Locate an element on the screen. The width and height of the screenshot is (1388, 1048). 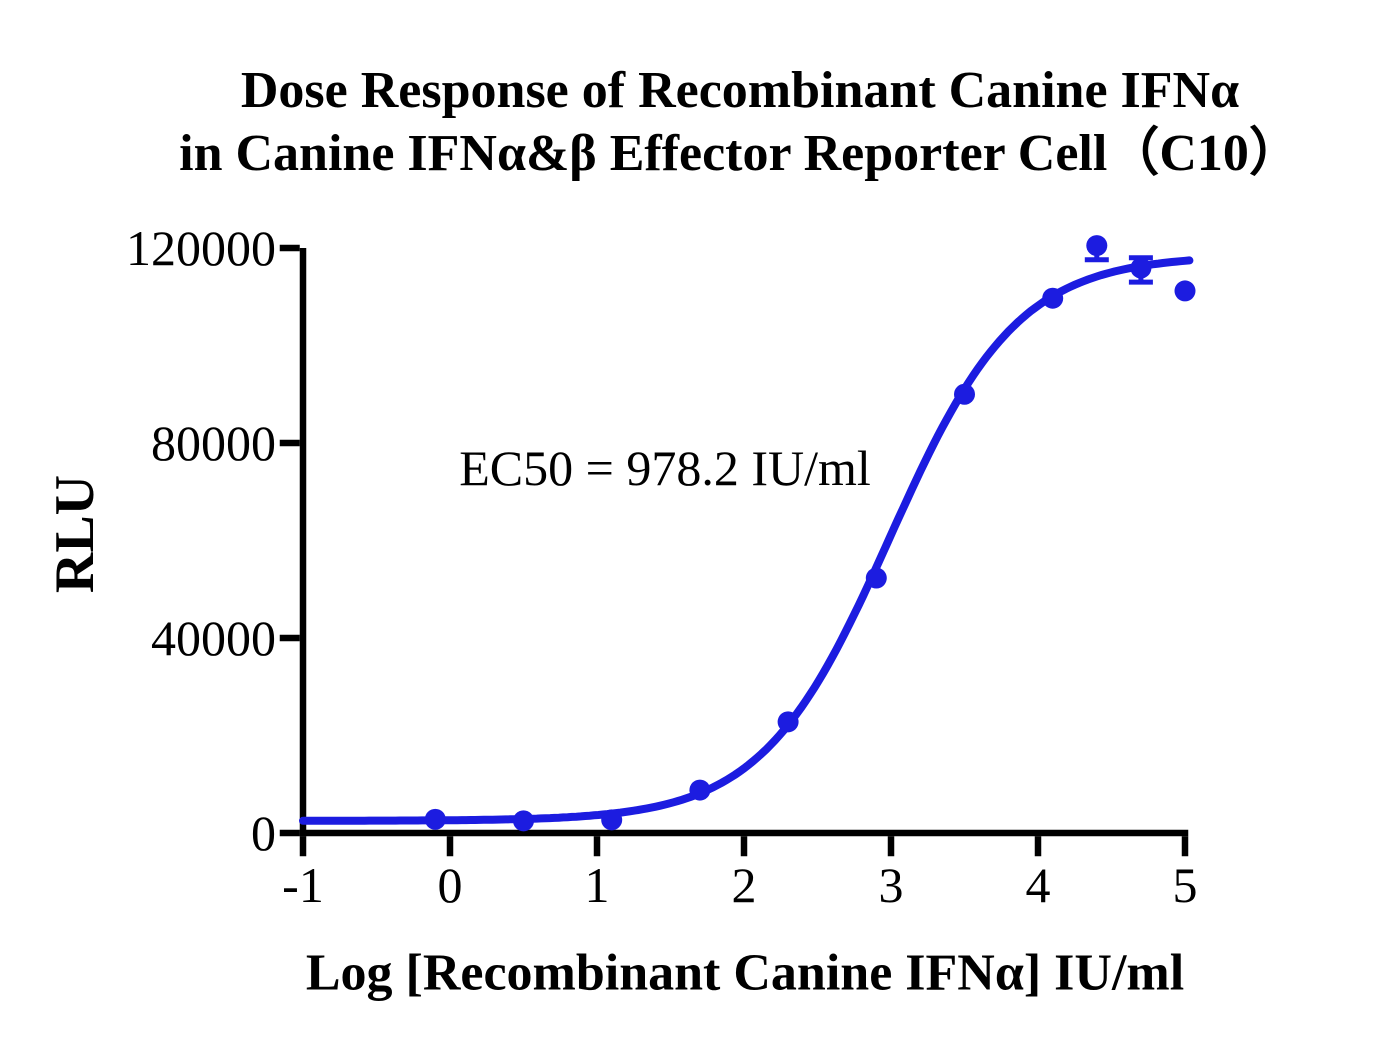
x-tick-label: 5 is located at coordinates (1185, 885).